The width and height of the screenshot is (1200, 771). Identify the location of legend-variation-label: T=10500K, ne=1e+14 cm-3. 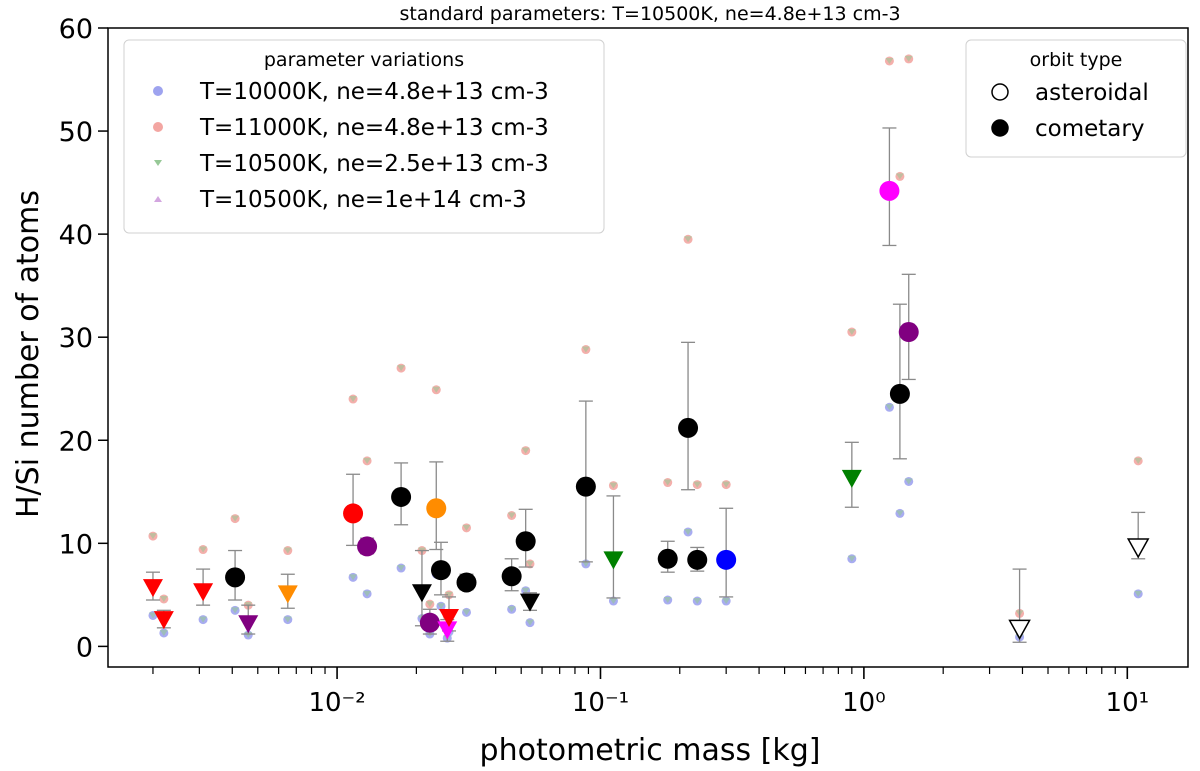
(363, 200).